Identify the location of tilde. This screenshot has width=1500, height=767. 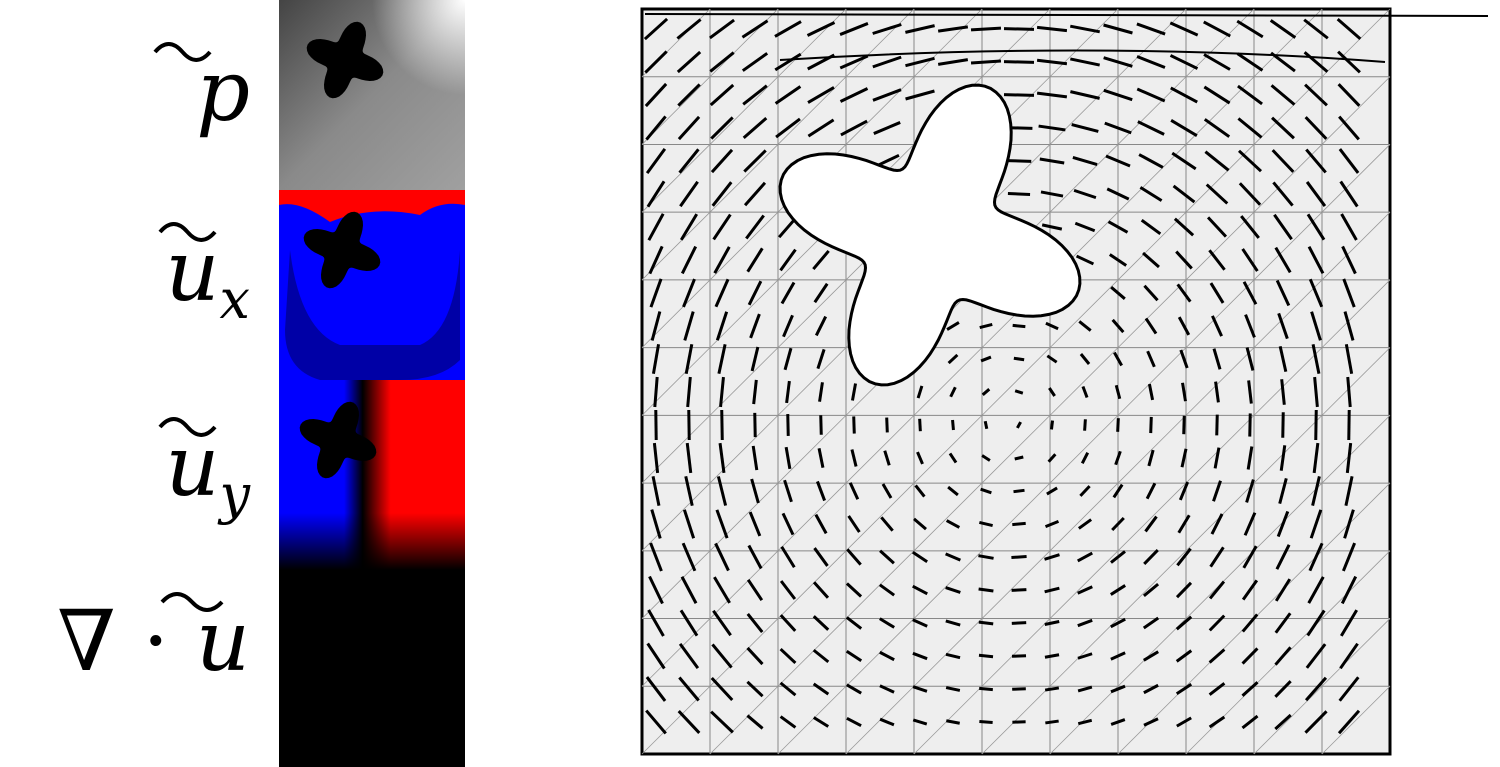
(187, 232).